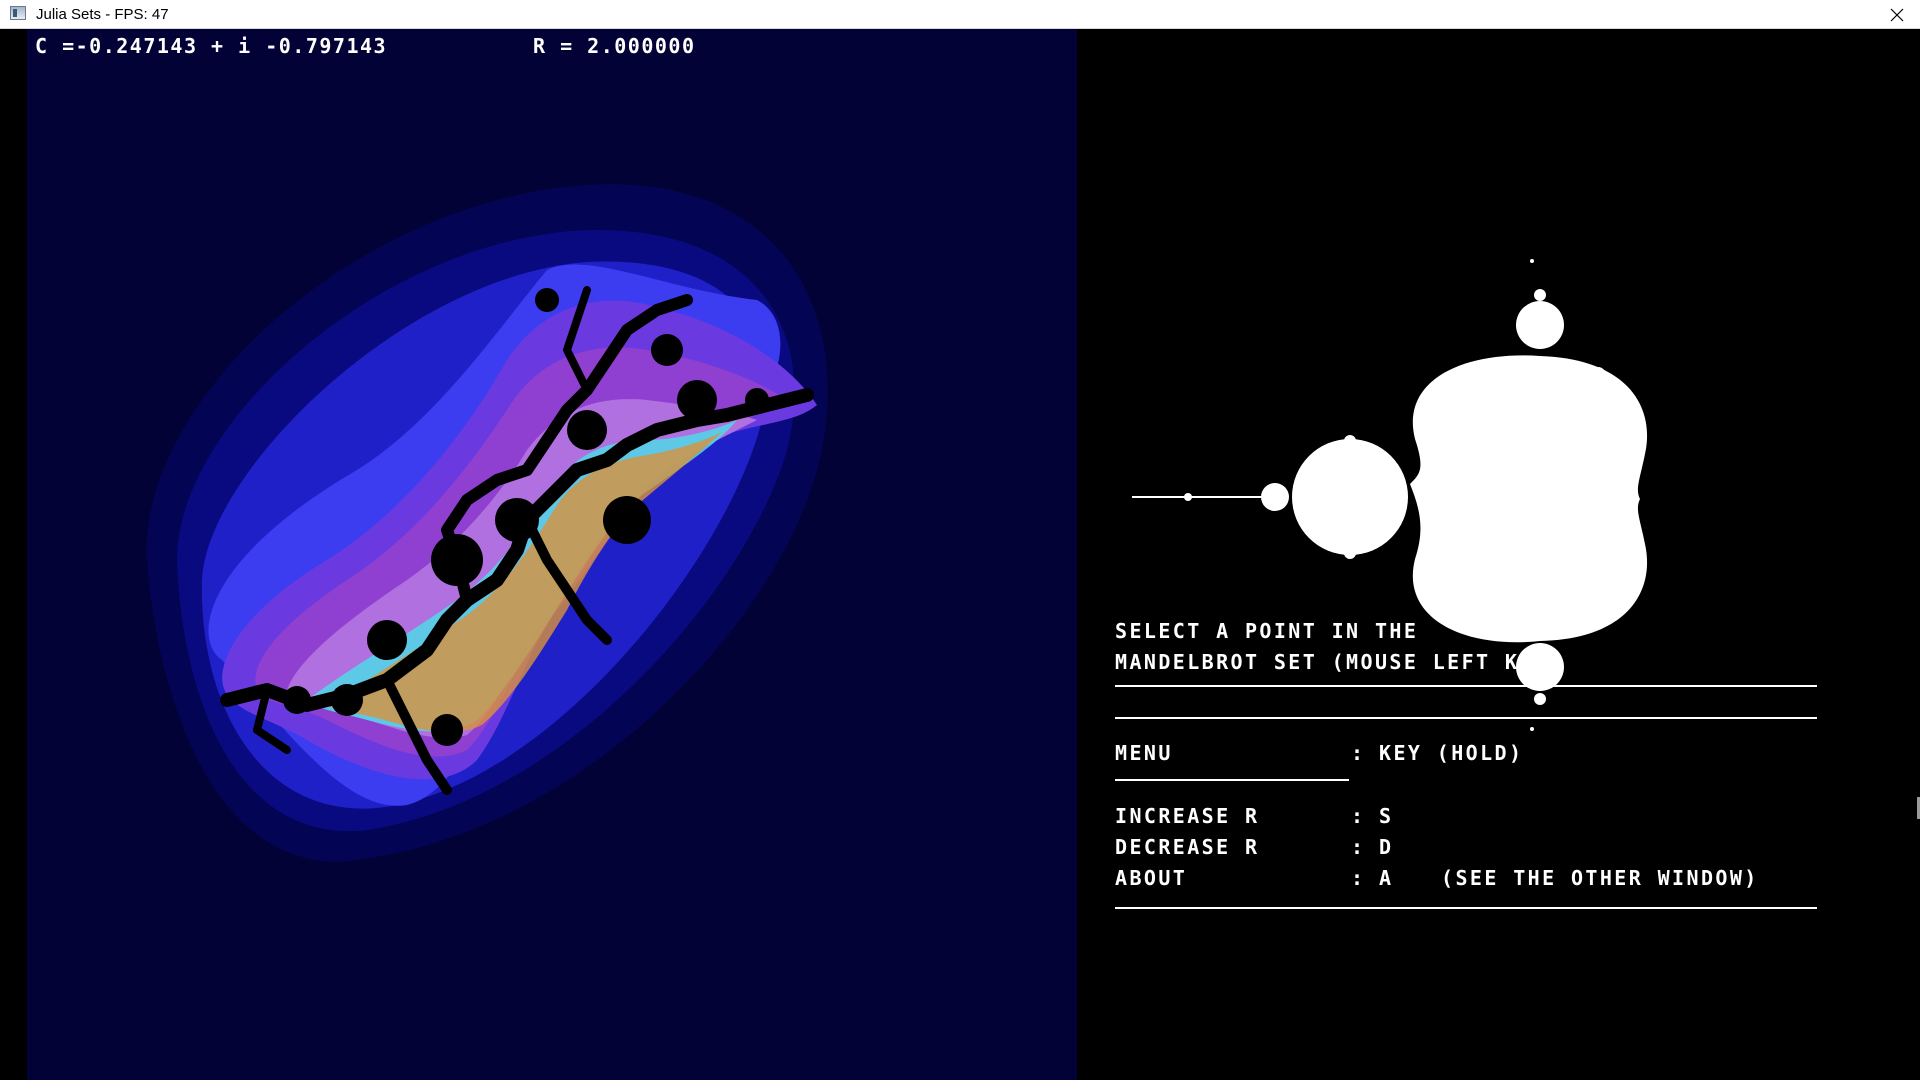 This screenshot has height=1080, width=1920. Describe the element at coordinates (1451, 753) in the screenshot. I see `menu-key: KEY (HOLD)` at that location.